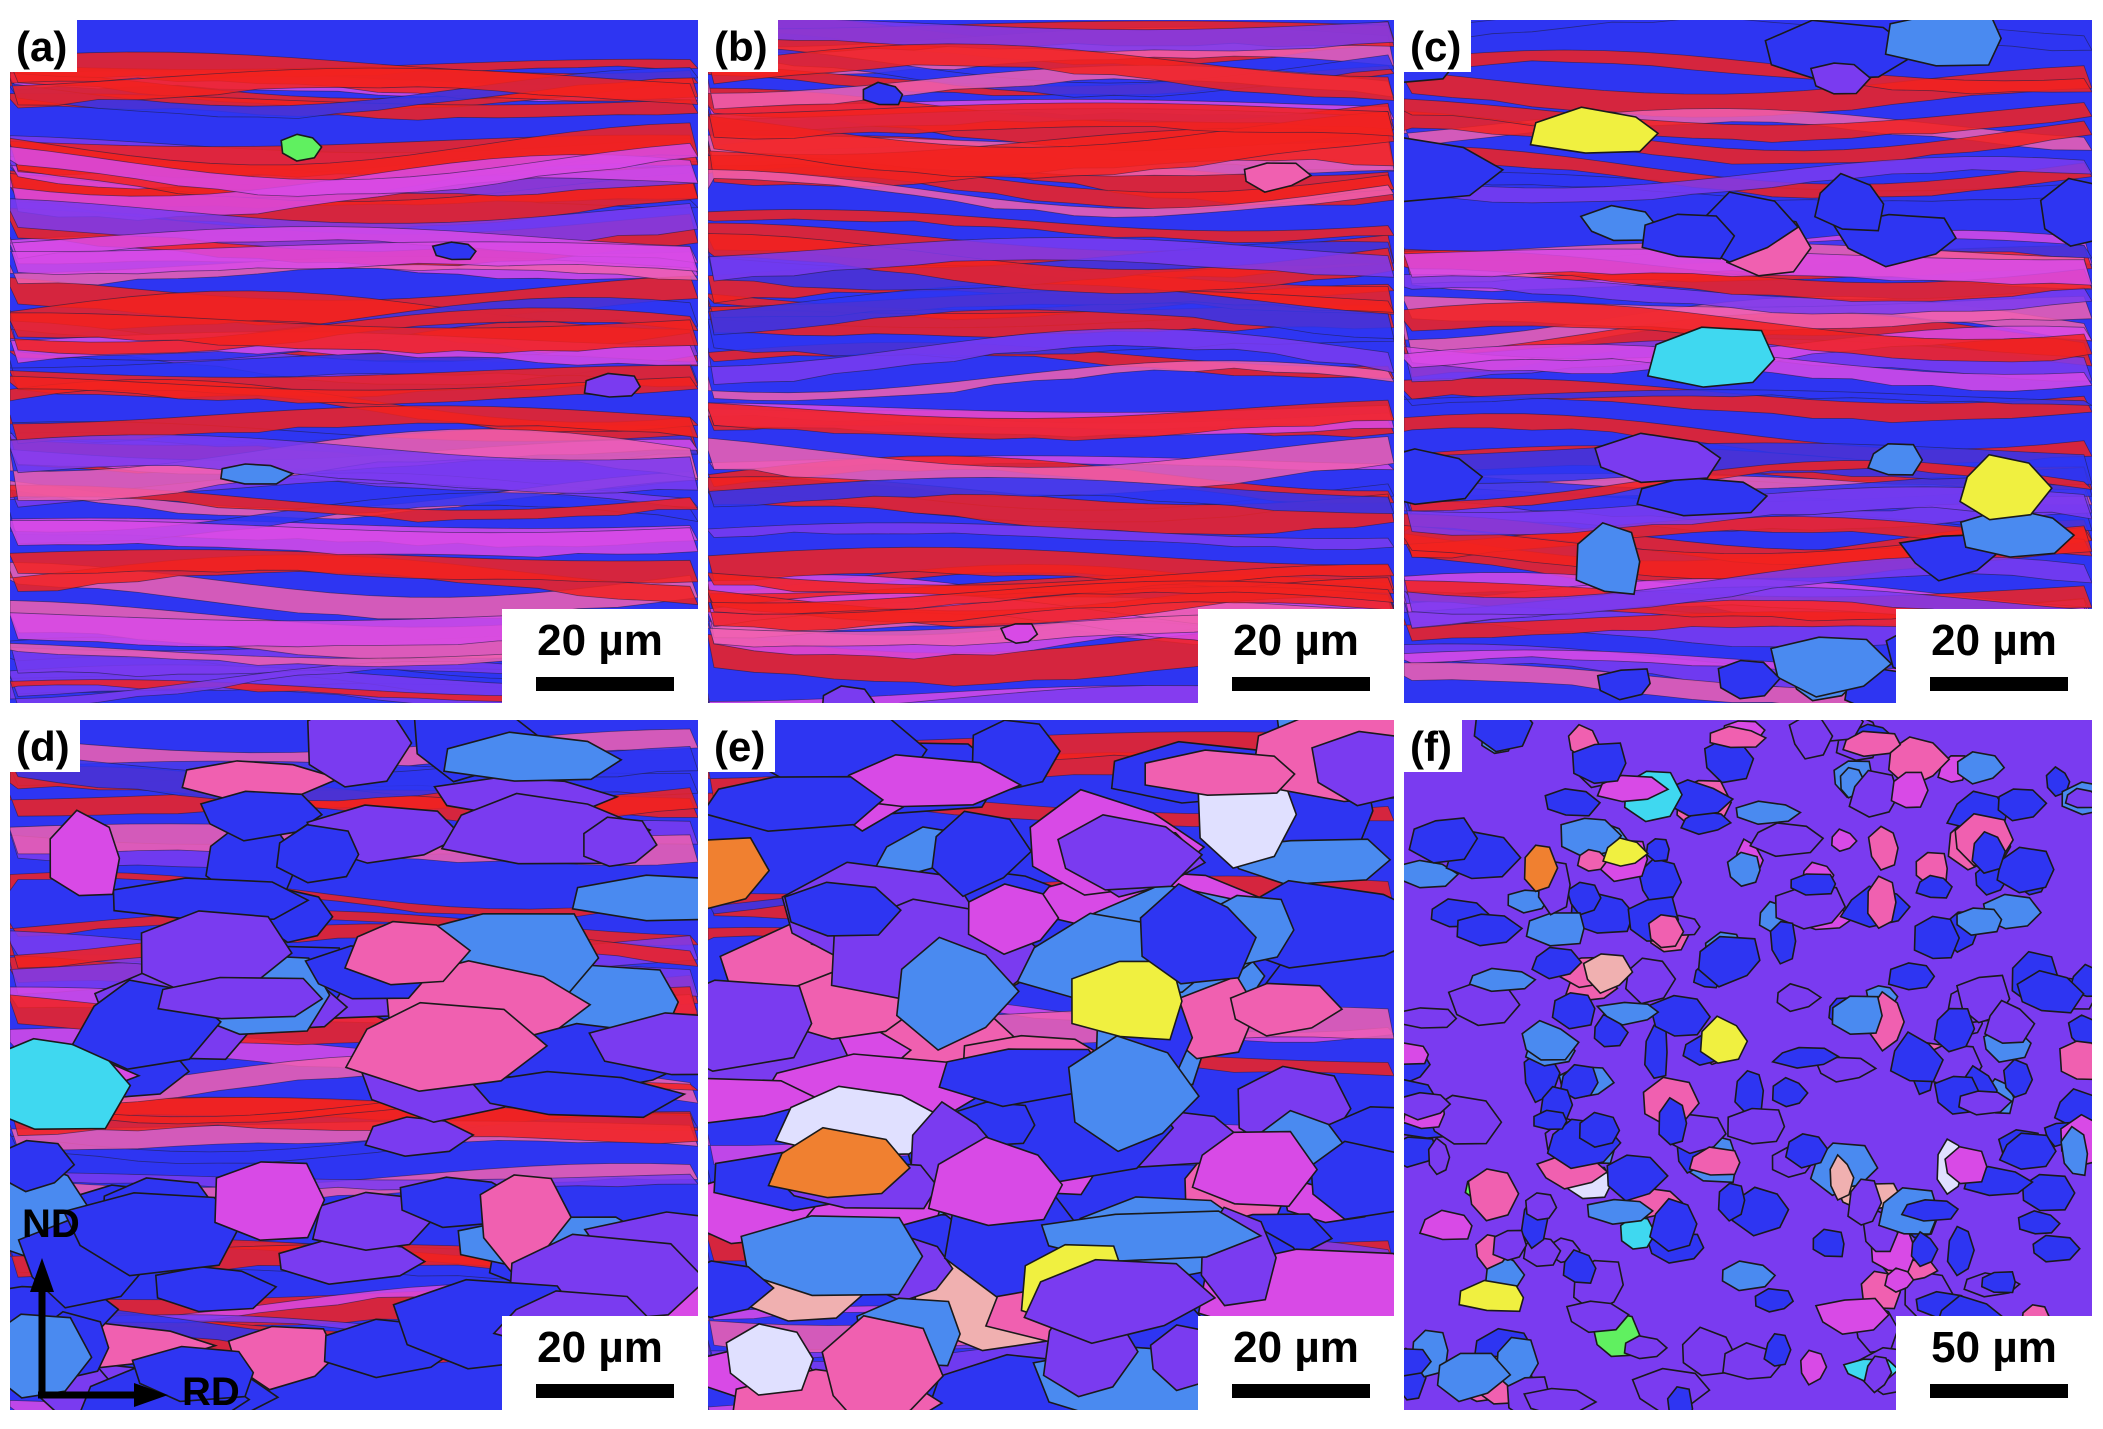 This screenshot has height=1429, width=2103. I want to click on scale-bar-line-b, so click(1301, 684).